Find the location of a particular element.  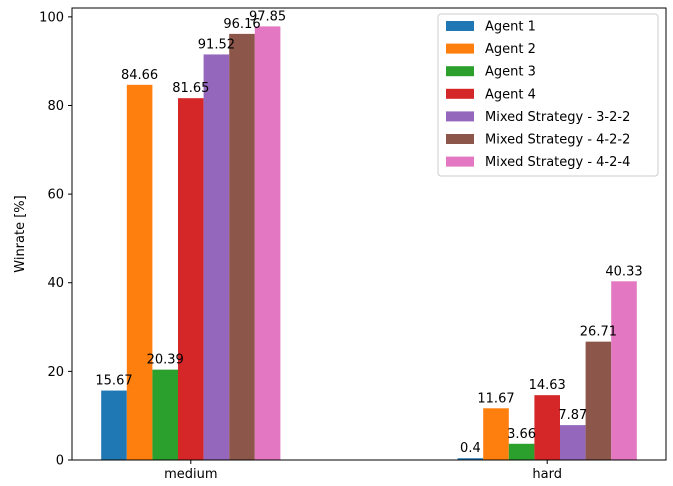

data-label: 97.85 is located at coordinates (267, 16).